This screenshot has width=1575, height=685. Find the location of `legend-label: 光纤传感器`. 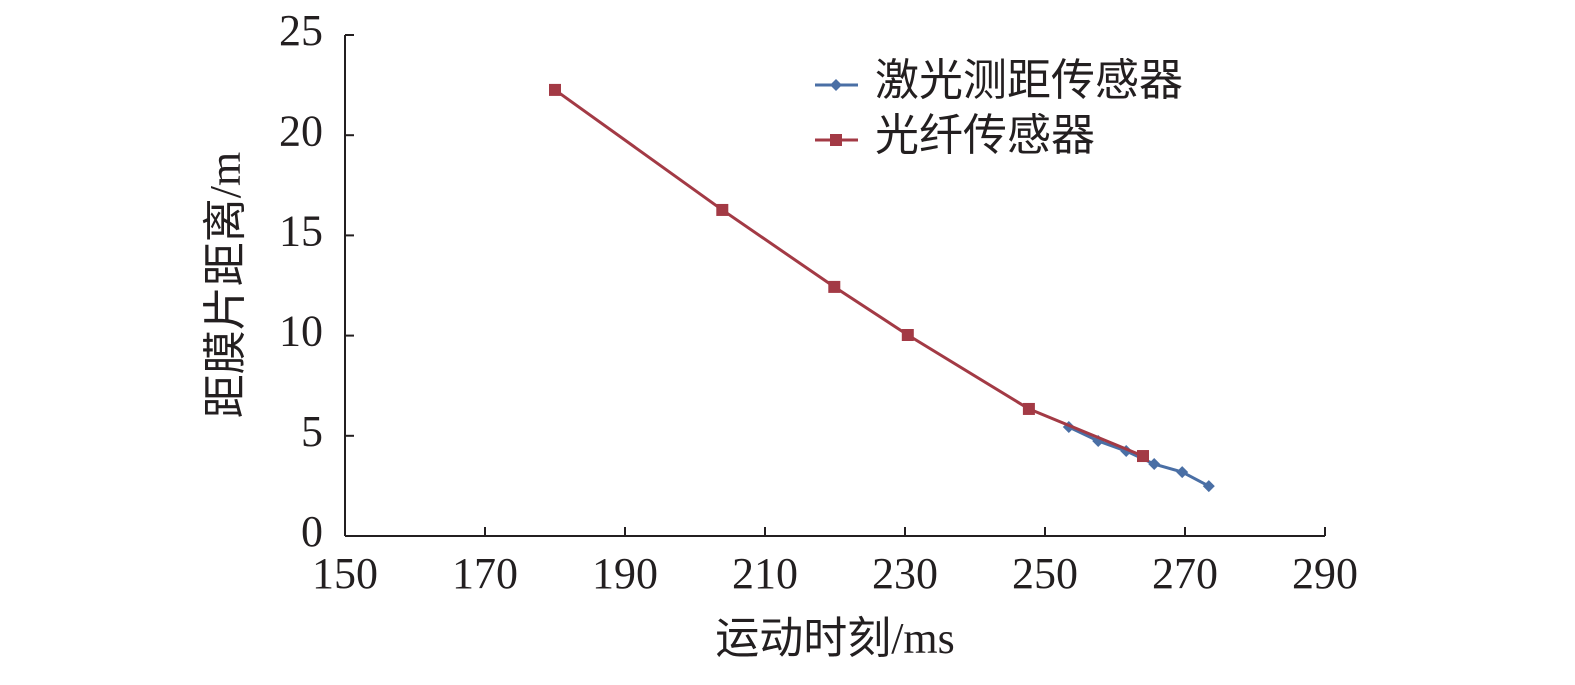

legend-label: 光纤传感器 is located at coordinates (985, 135).